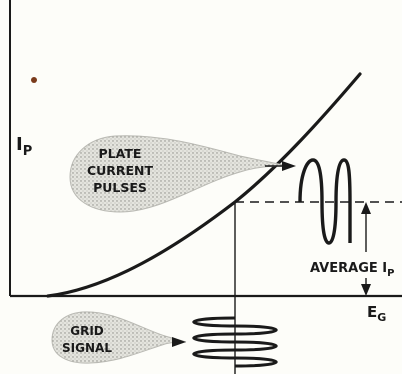 This screenshot has width=402, height=374. Describe the element at coordinates (325, 201) in the screenshot. I see `plate-current-pulses-waveform` at that location.